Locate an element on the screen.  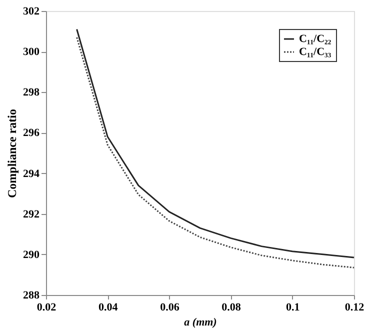
x-tick-label: 0.1 is located at coordinates (293, 308).